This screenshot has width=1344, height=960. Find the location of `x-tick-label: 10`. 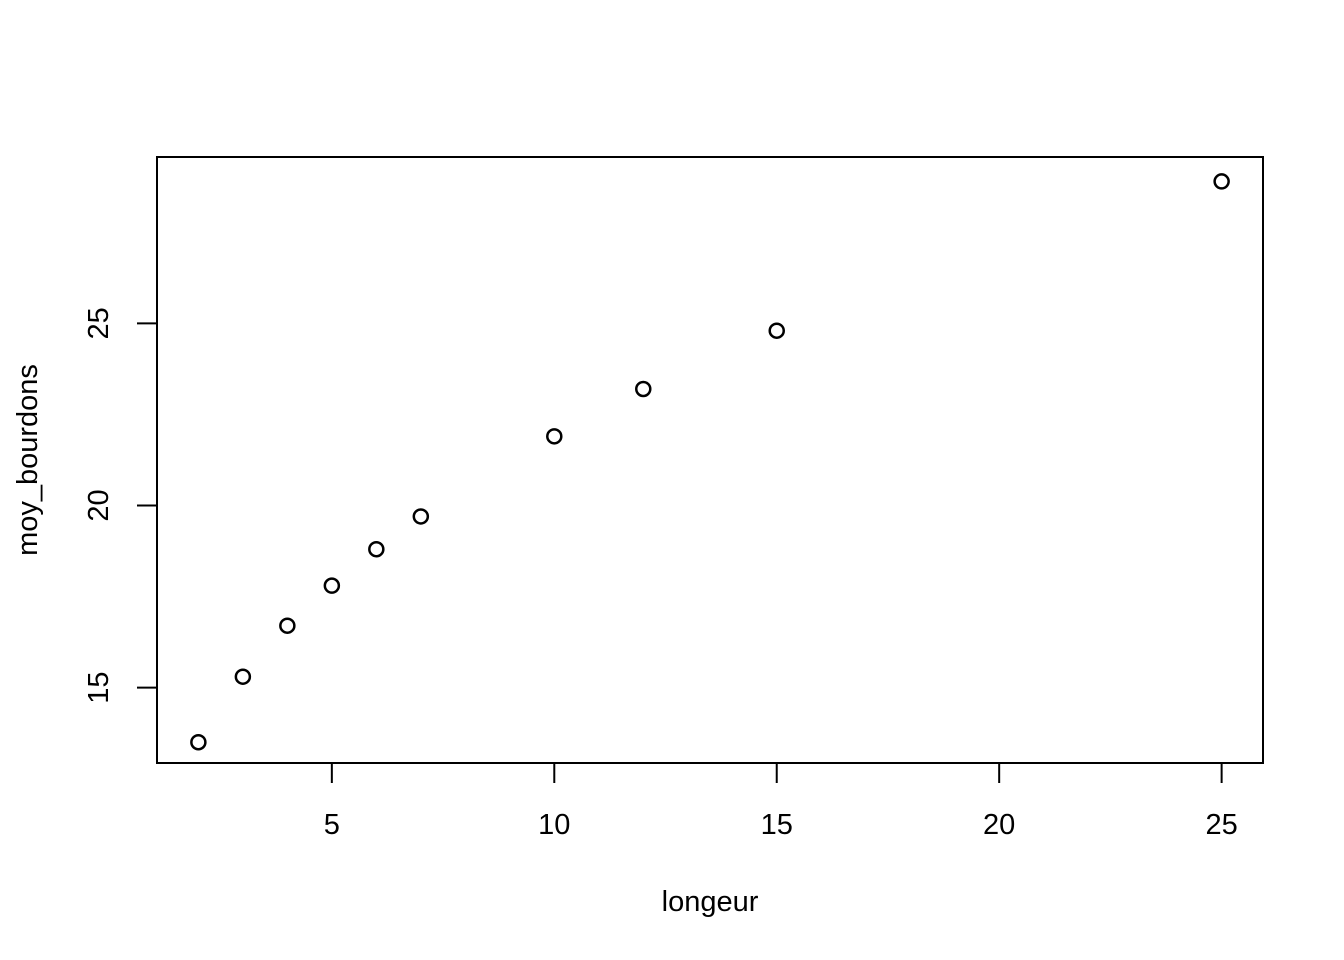

x-tick-label: 10 is located at coordinates (554, 825).